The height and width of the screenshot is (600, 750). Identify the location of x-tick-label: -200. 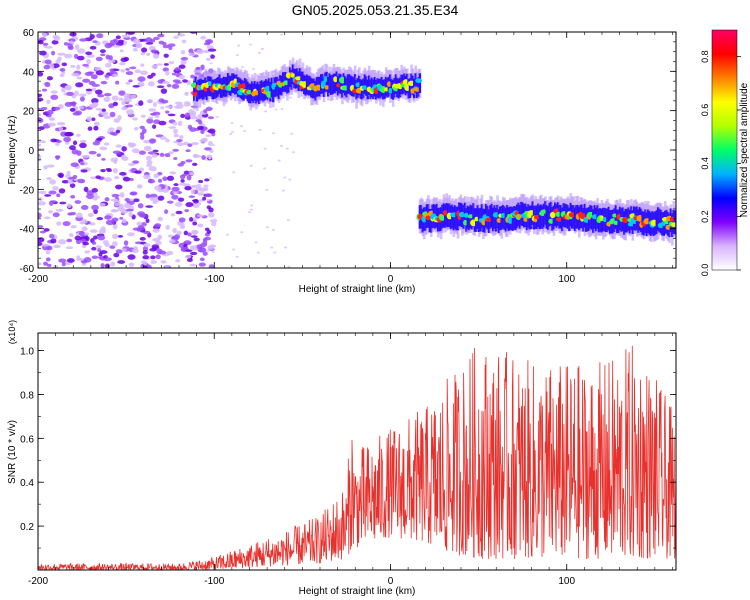
(38, 581).